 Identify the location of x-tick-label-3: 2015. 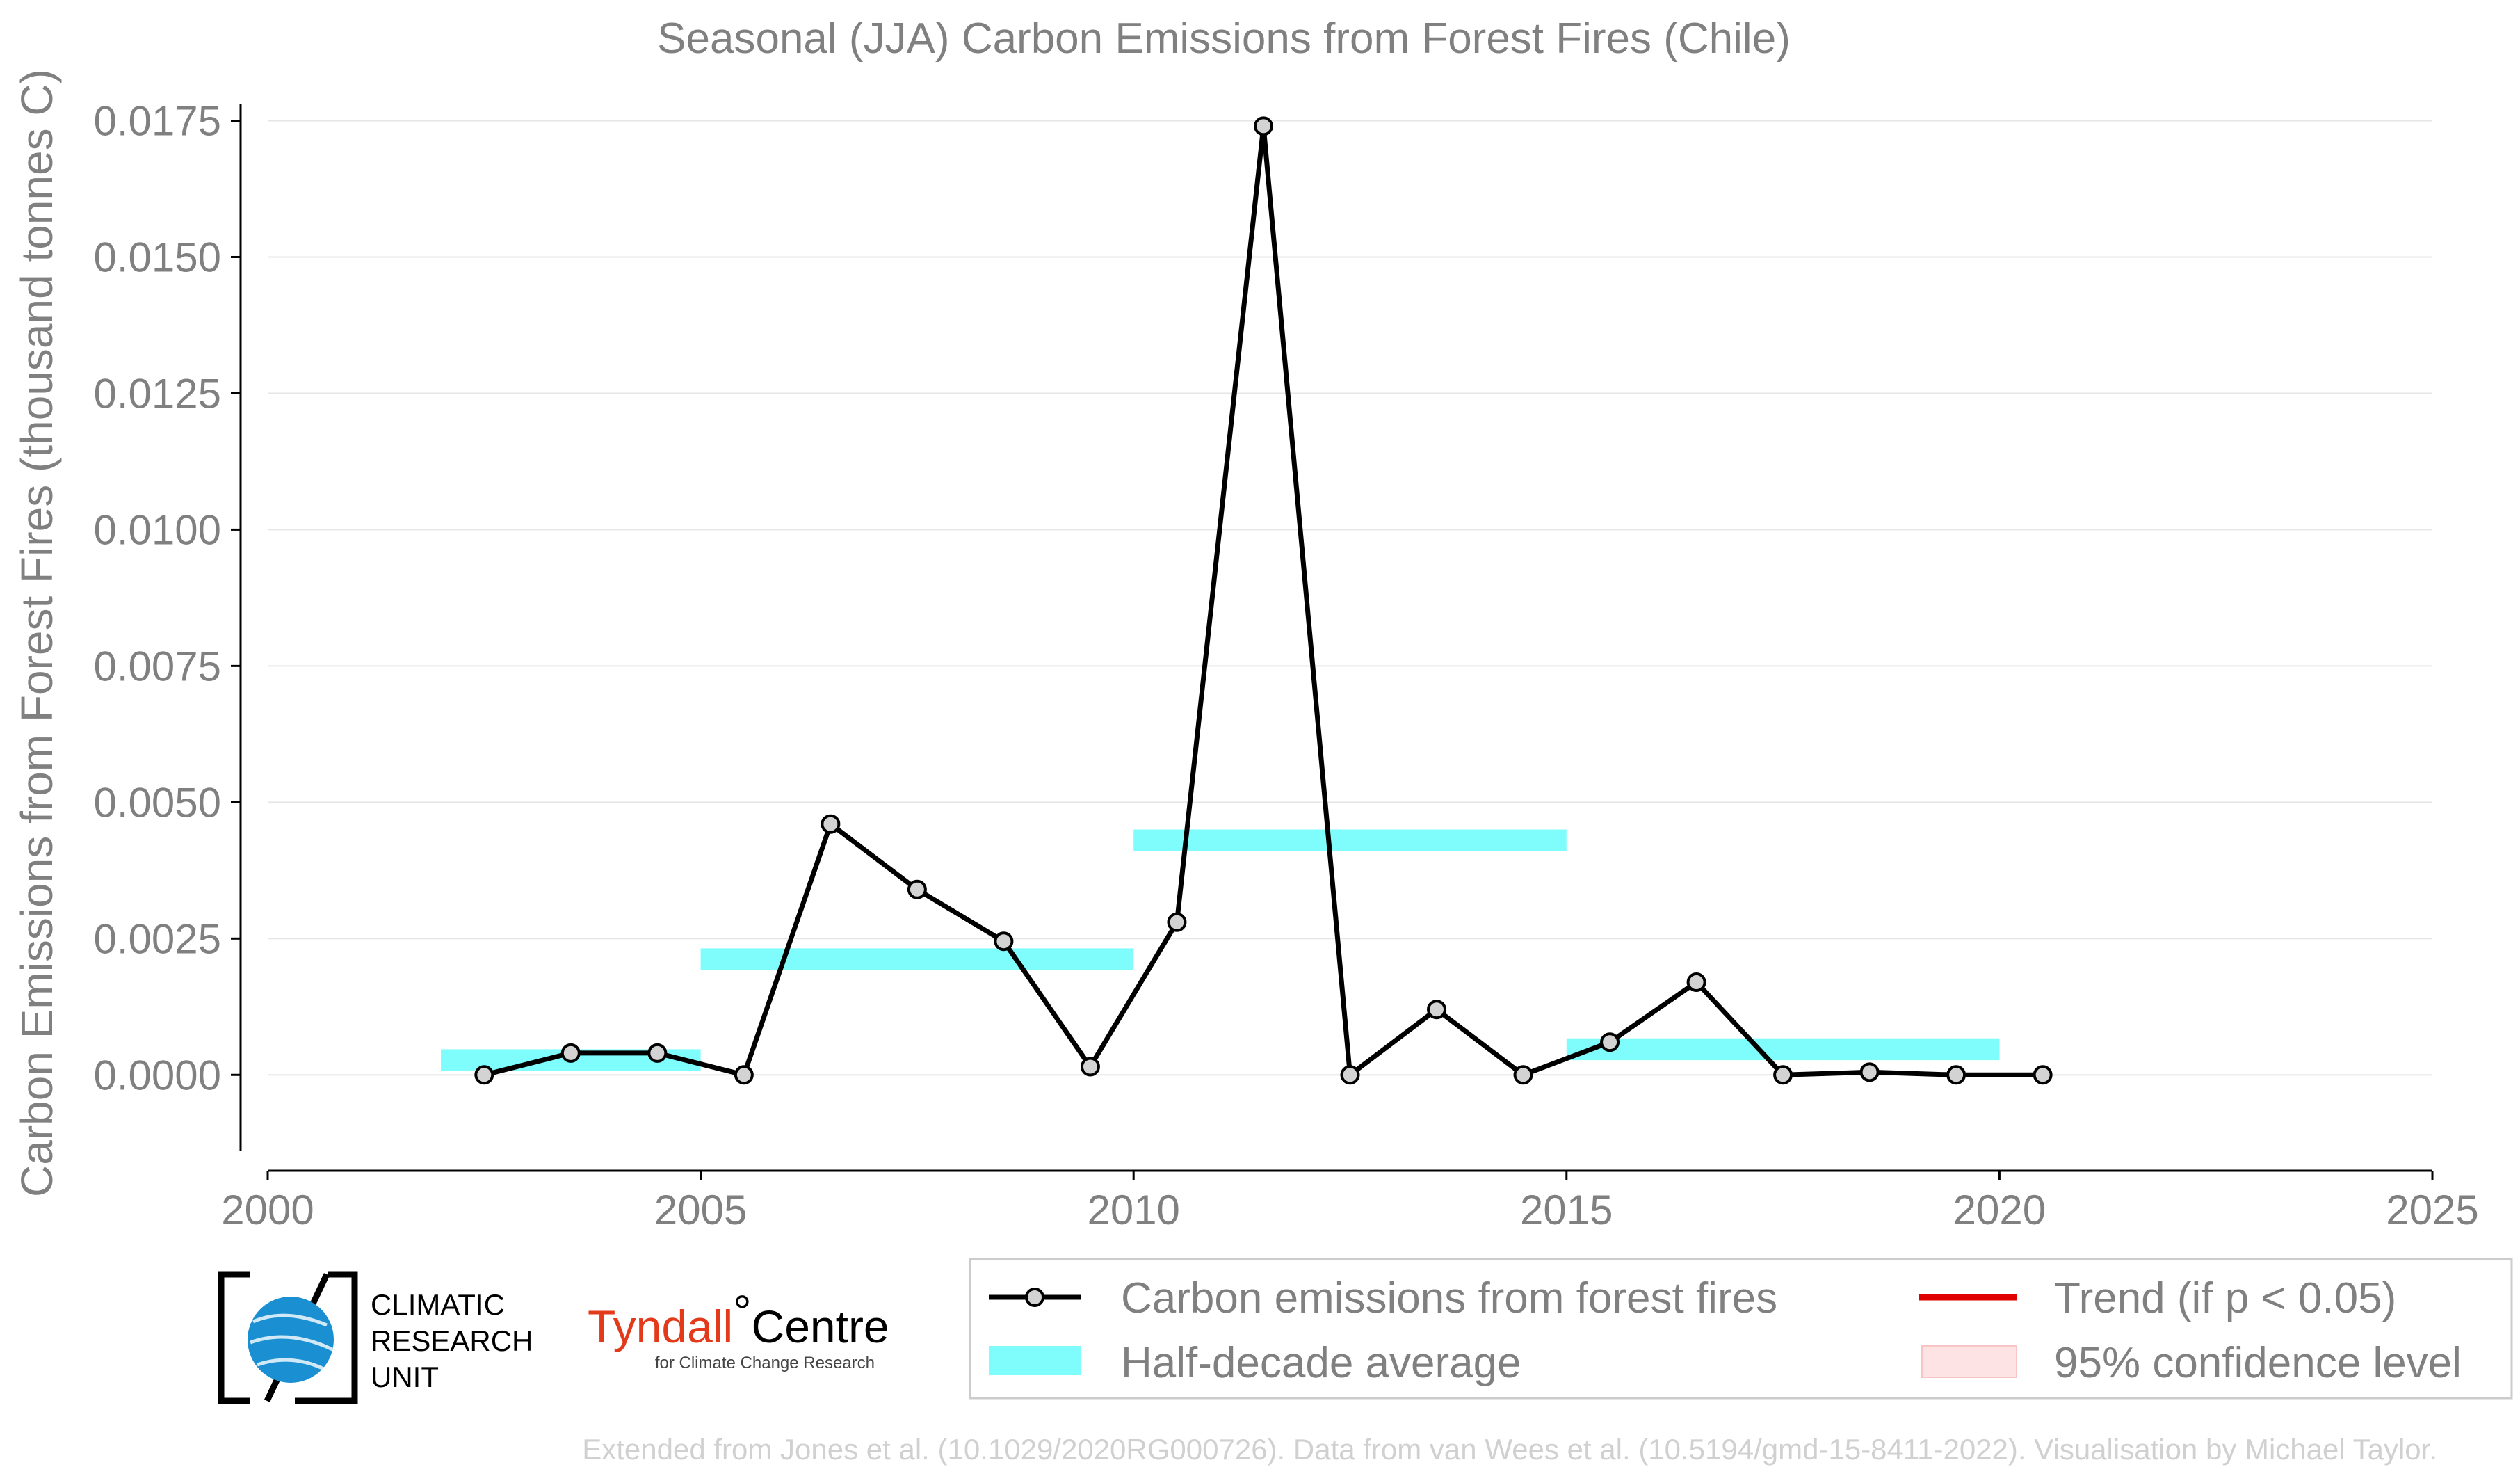
(1566, 1210).